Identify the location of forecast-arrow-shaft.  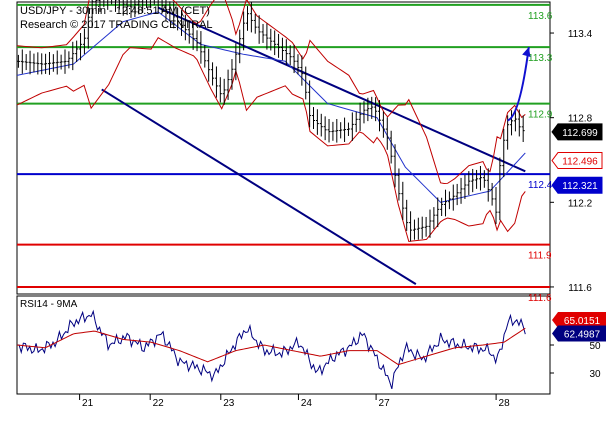
(518, 84).